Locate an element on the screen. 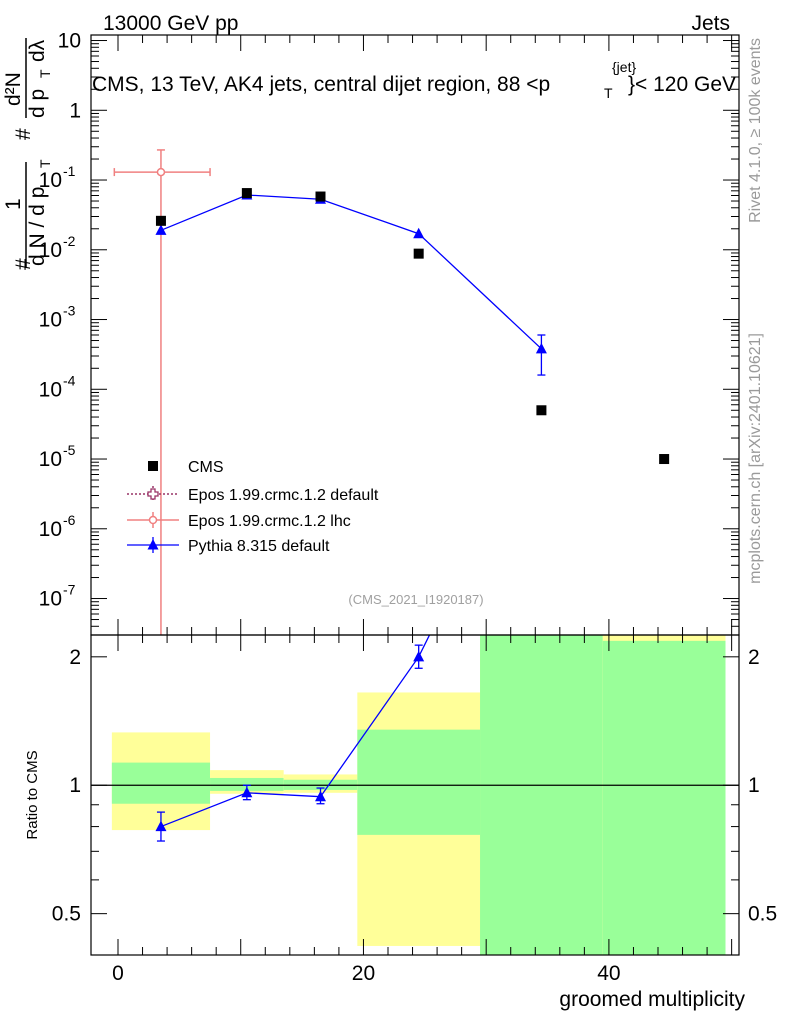 The image size is (786, 1024). main-ytick-exp-6: -5 is located at coordinates (69, 450).